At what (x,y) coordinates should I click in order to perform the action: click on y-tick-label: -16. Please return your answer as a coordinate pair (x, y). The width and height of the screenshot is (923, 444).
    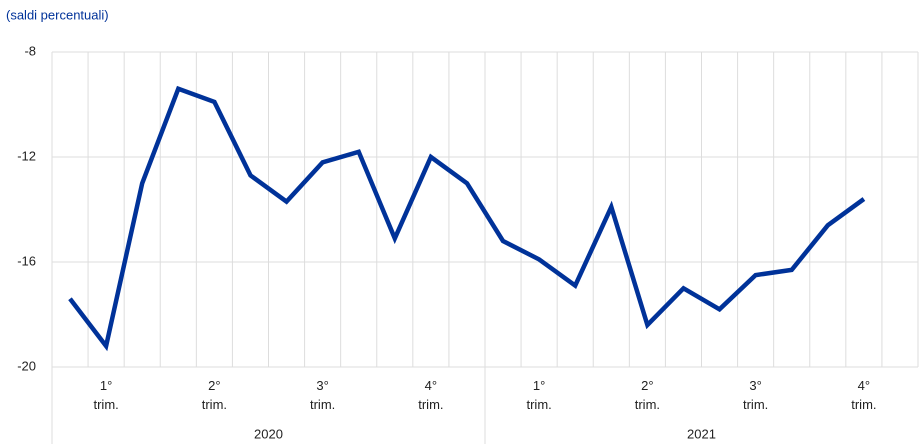
    Looking at the image, I should click on (26, 260).